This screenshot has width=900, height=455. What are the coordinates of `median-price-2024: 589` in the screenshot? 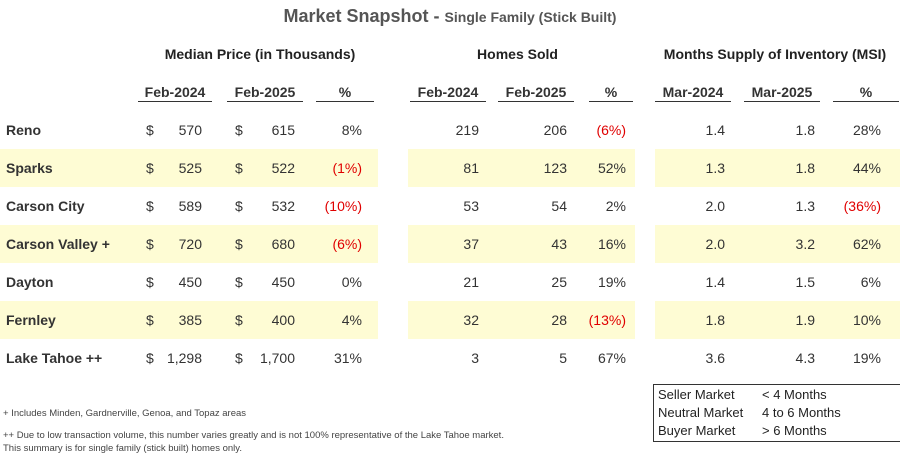 It's located at (190, 206).